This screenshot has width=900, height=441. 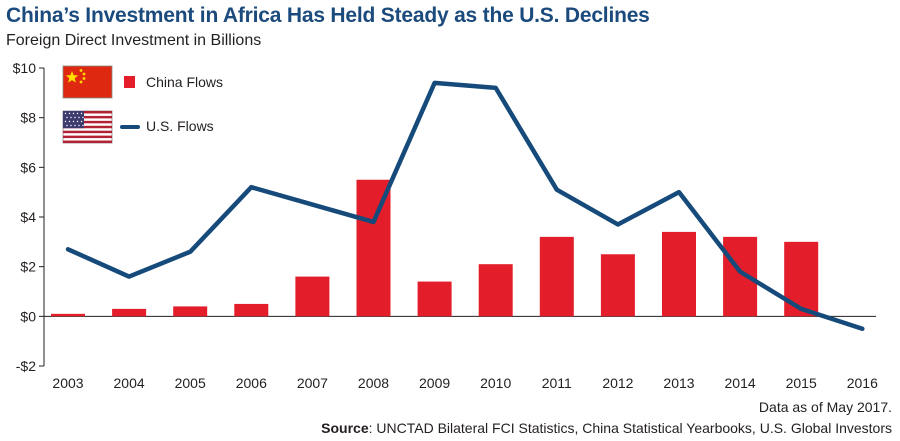 What do you see at coordinates (180, 126) in the screenshot?
I see `legend-label-us: U.S. Flows` at bounding box center [180, 126].